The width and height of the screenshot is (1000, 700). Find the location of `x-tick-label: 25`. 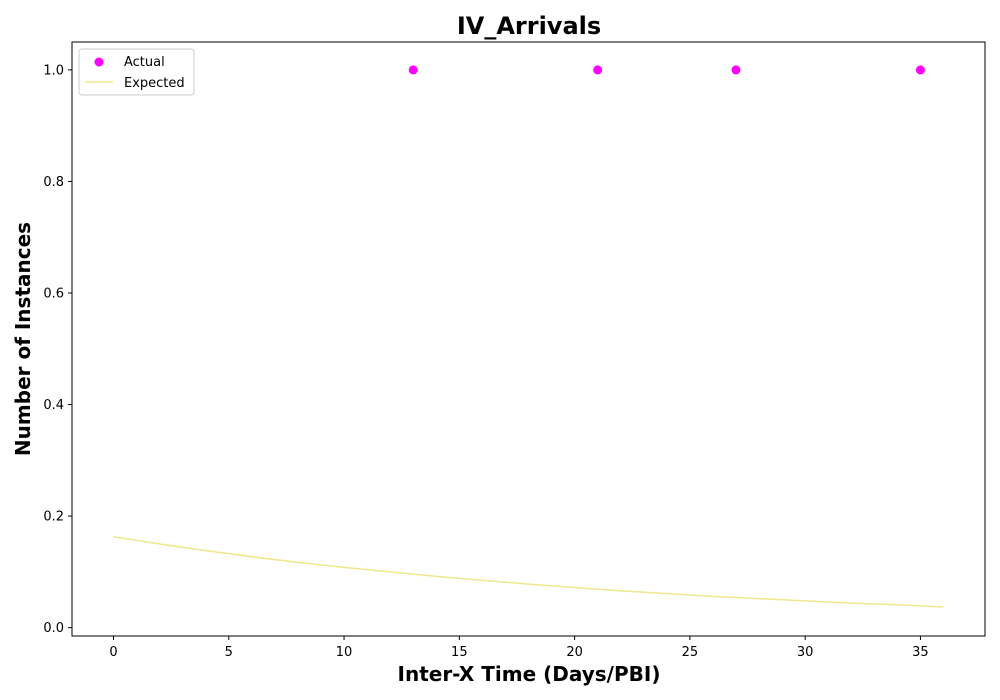

x-tick-label: 25 is located at coordinates (690, 652).